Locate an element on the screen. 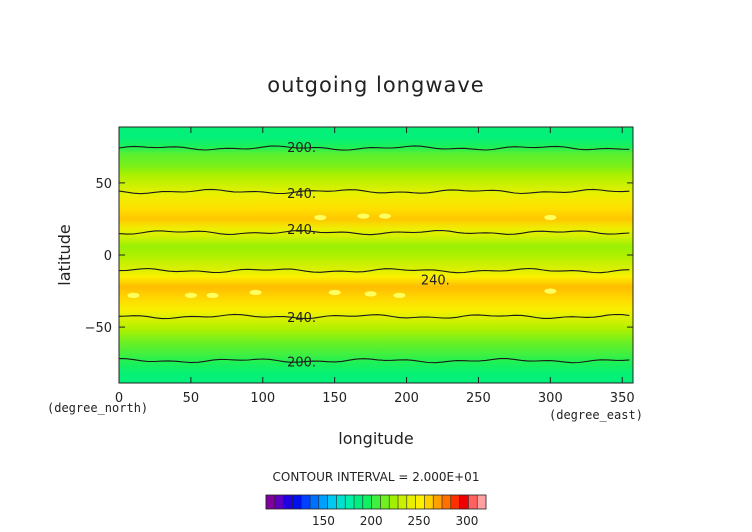  x-tick-label: 350 is located at coordinates (622, 398).